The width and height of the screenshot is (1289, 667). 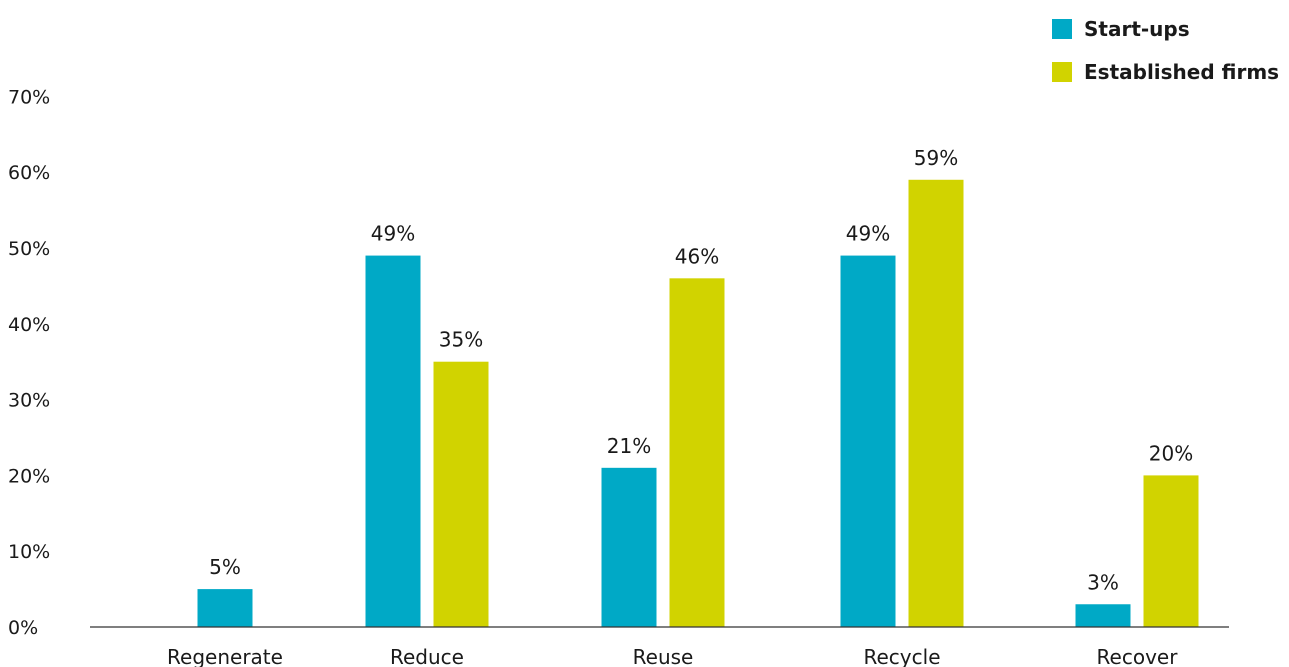 I want to click on data-label: 3%, so click(x=1103, y=582).